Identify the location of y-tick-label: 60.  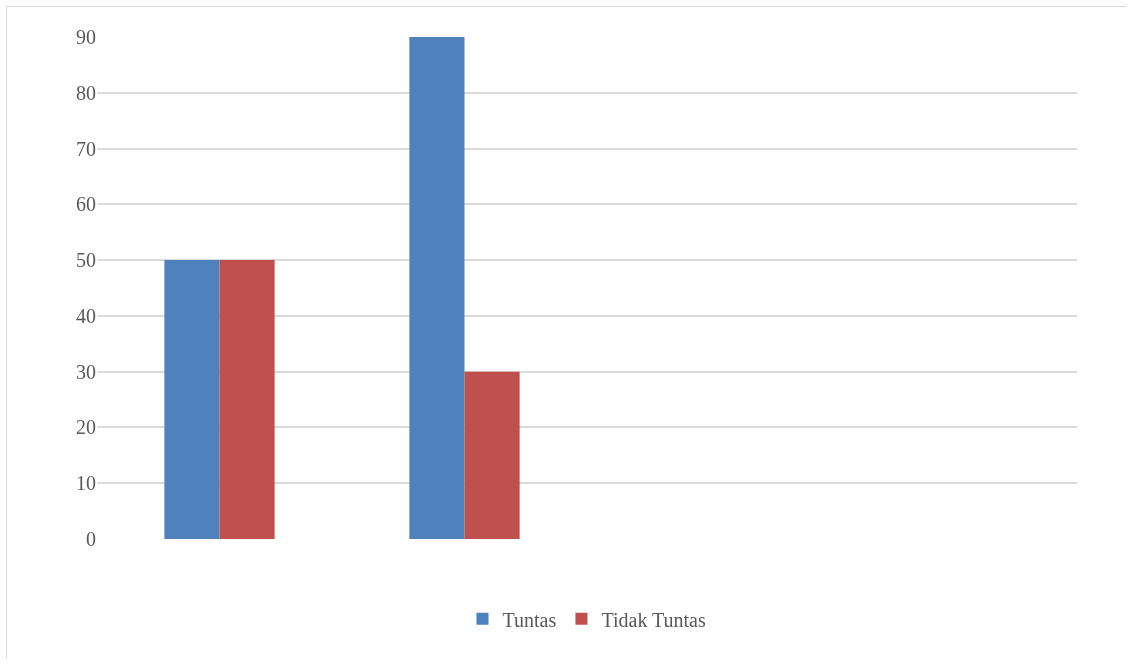
(86, 204).